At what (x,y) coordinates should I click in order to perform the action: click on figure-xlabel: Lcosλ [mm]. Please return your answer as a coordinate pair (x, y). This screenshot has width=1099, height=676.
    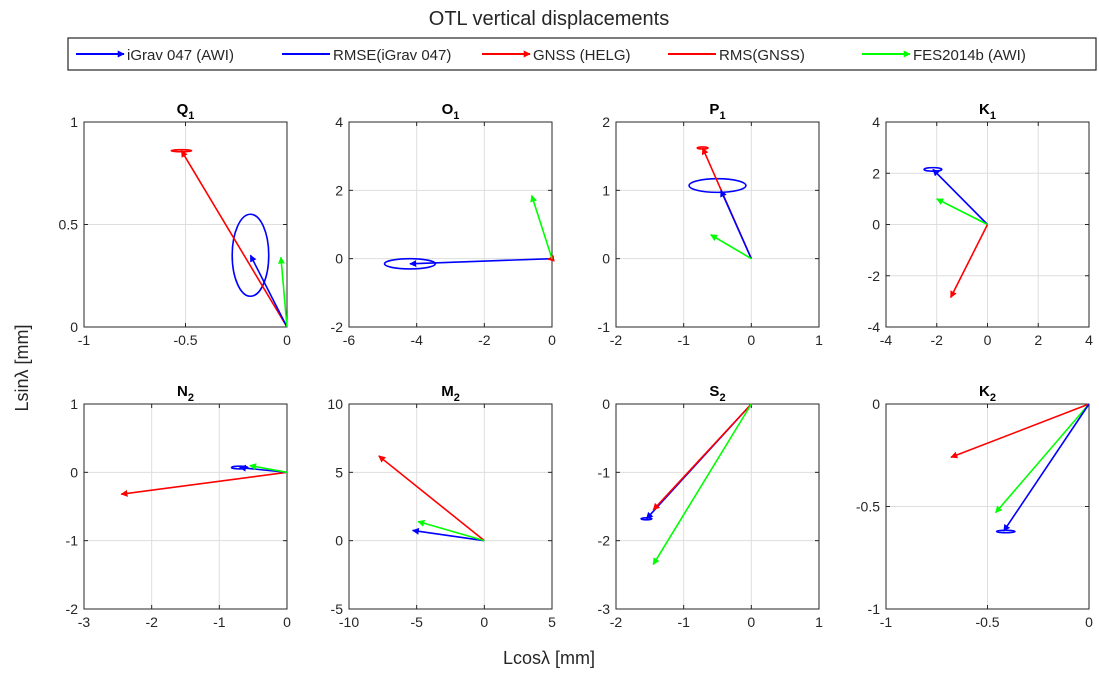
    Looking at the image, I should click on (549, 658).